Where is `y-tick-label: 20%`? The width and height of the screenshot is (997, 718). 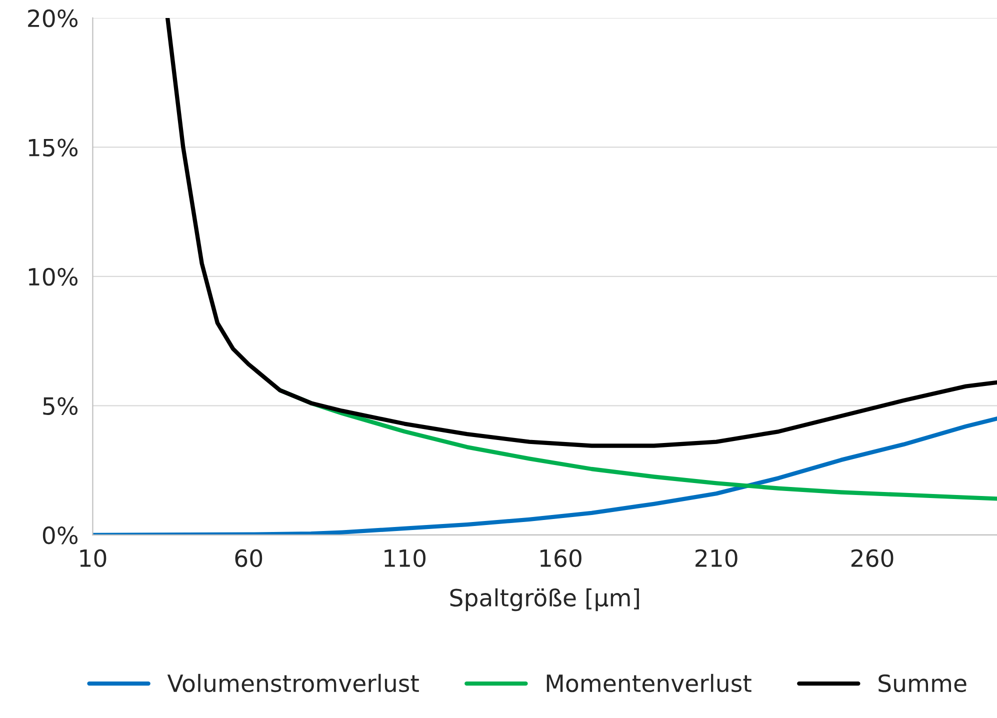
y-tick-label: 20% is located at coordinates (53, 18).